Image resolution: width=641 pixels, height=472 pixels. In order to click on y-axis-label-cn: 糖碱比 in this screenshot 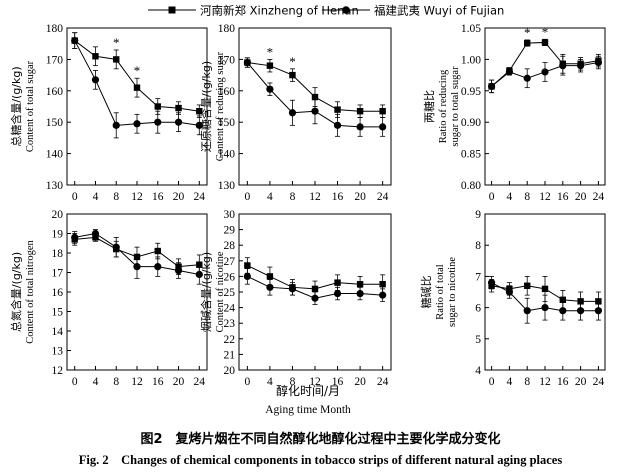, I will do `click(426, 292)`.